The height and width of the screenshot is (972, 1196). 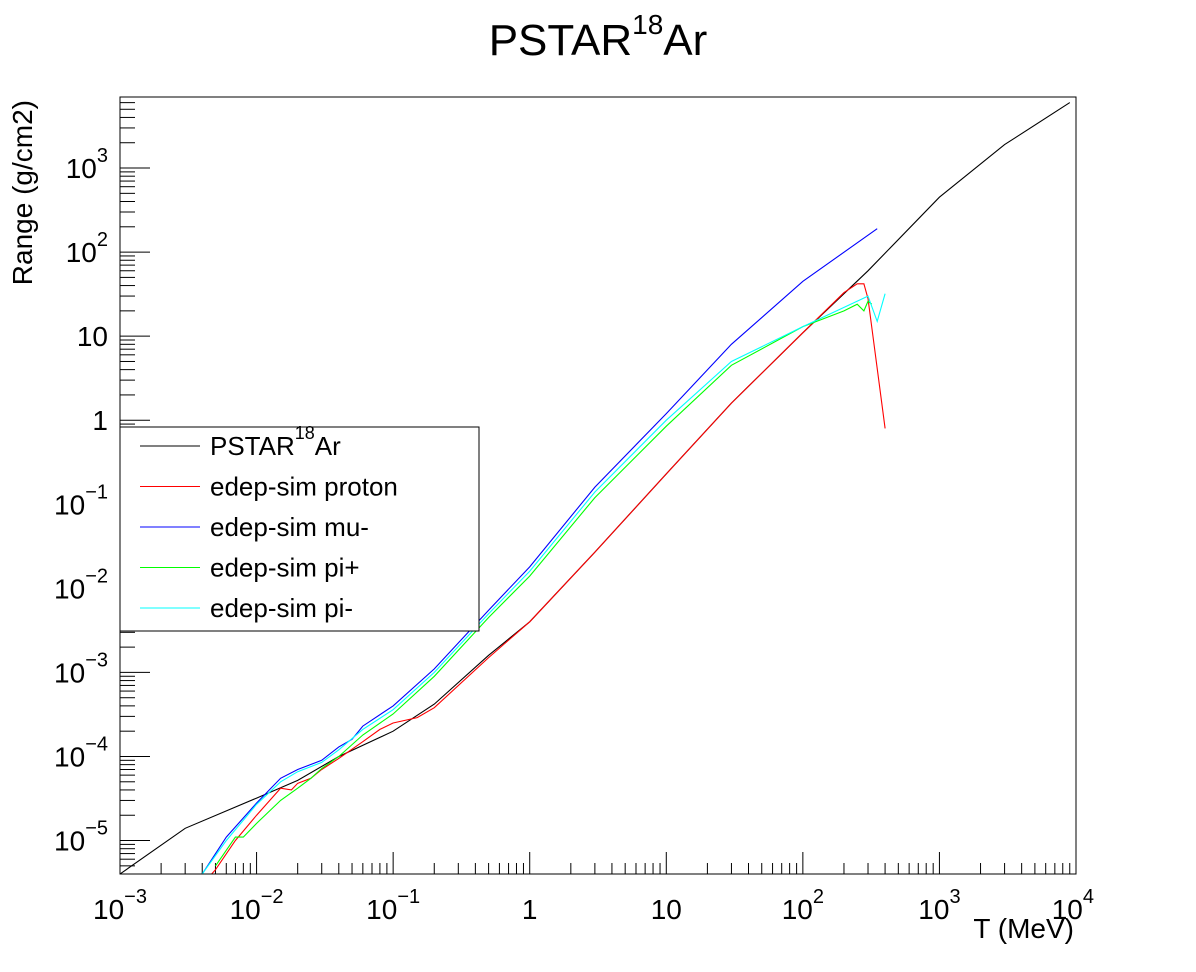 I want to click on y-tick-label: 1, so click(x=100, y=420).